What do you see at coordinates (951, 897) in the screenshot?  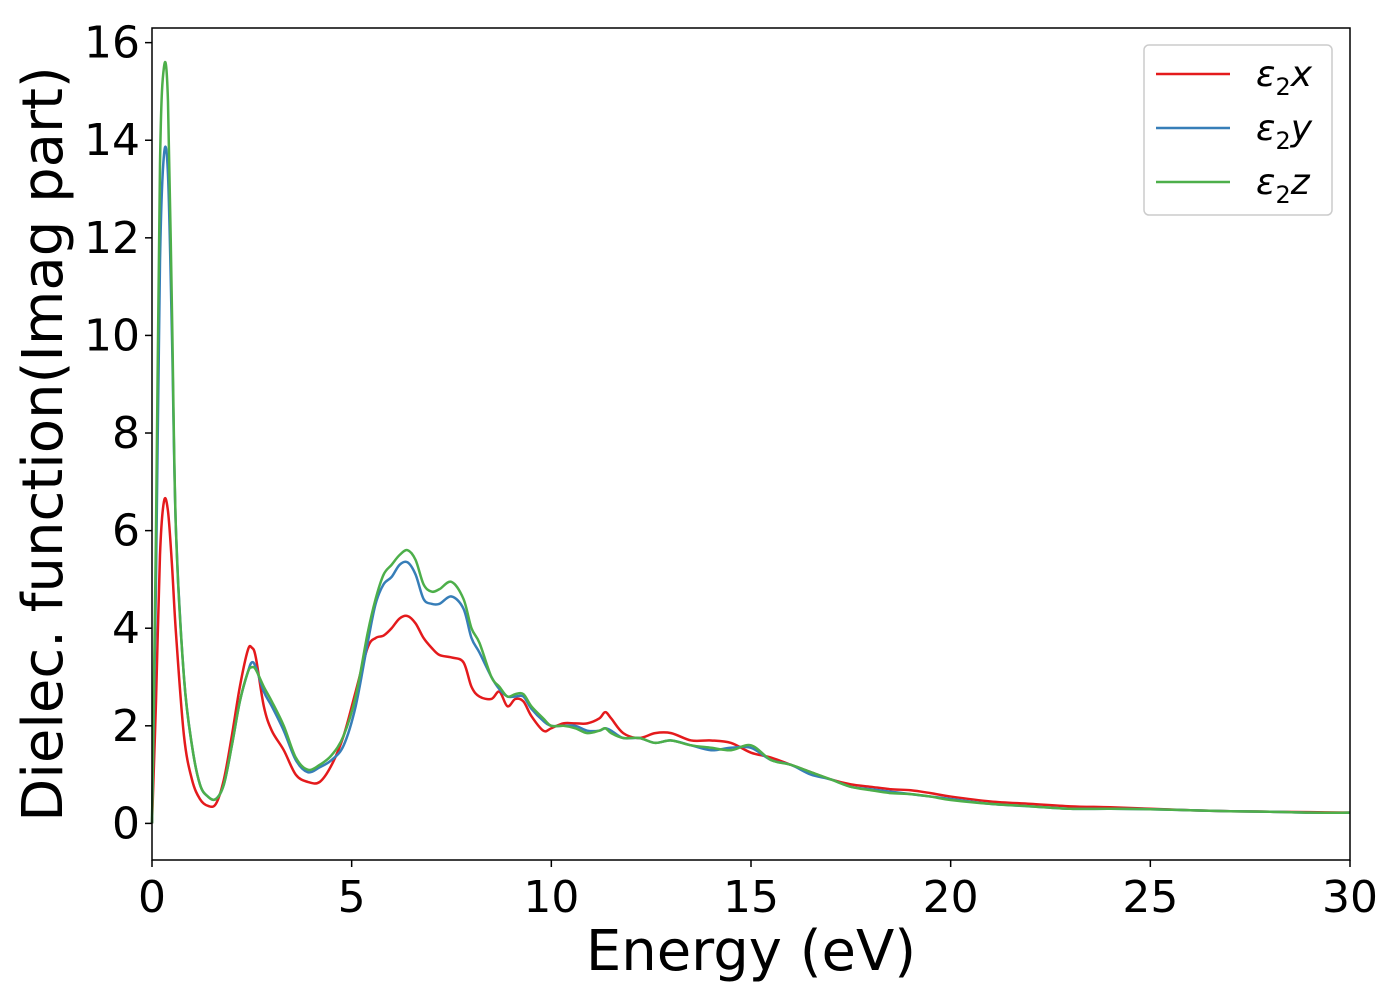 I see `x-tick-label: 20` at bounding box center [951, 897].